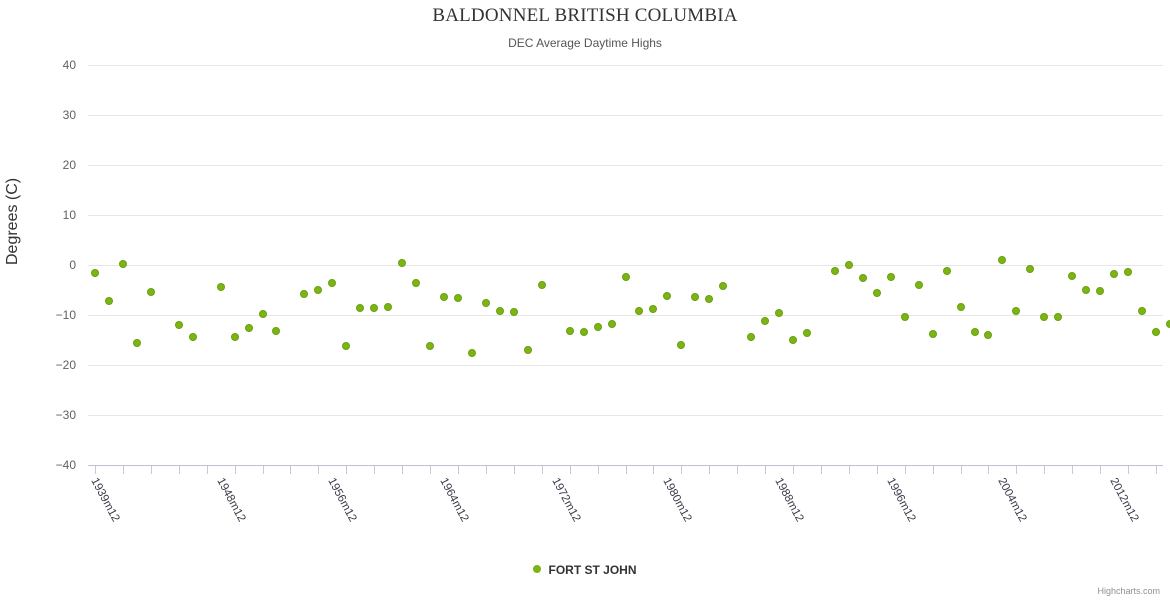 Image resolution: width=1170 pixels, height=600 pixels. I want to click on x-axis-tick-label: 2004m12, so click(1012, 500).